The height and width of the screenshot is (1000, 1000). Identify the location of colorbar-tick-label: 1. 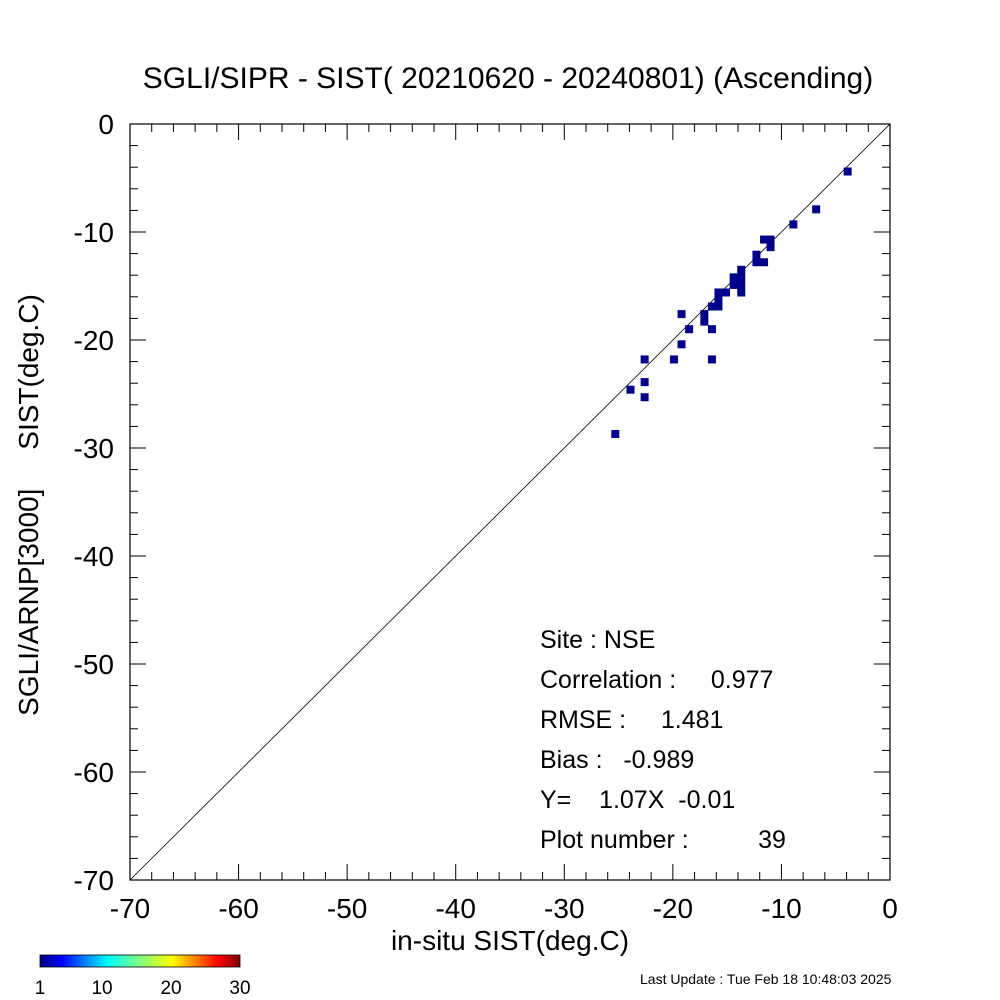
(40, 988).